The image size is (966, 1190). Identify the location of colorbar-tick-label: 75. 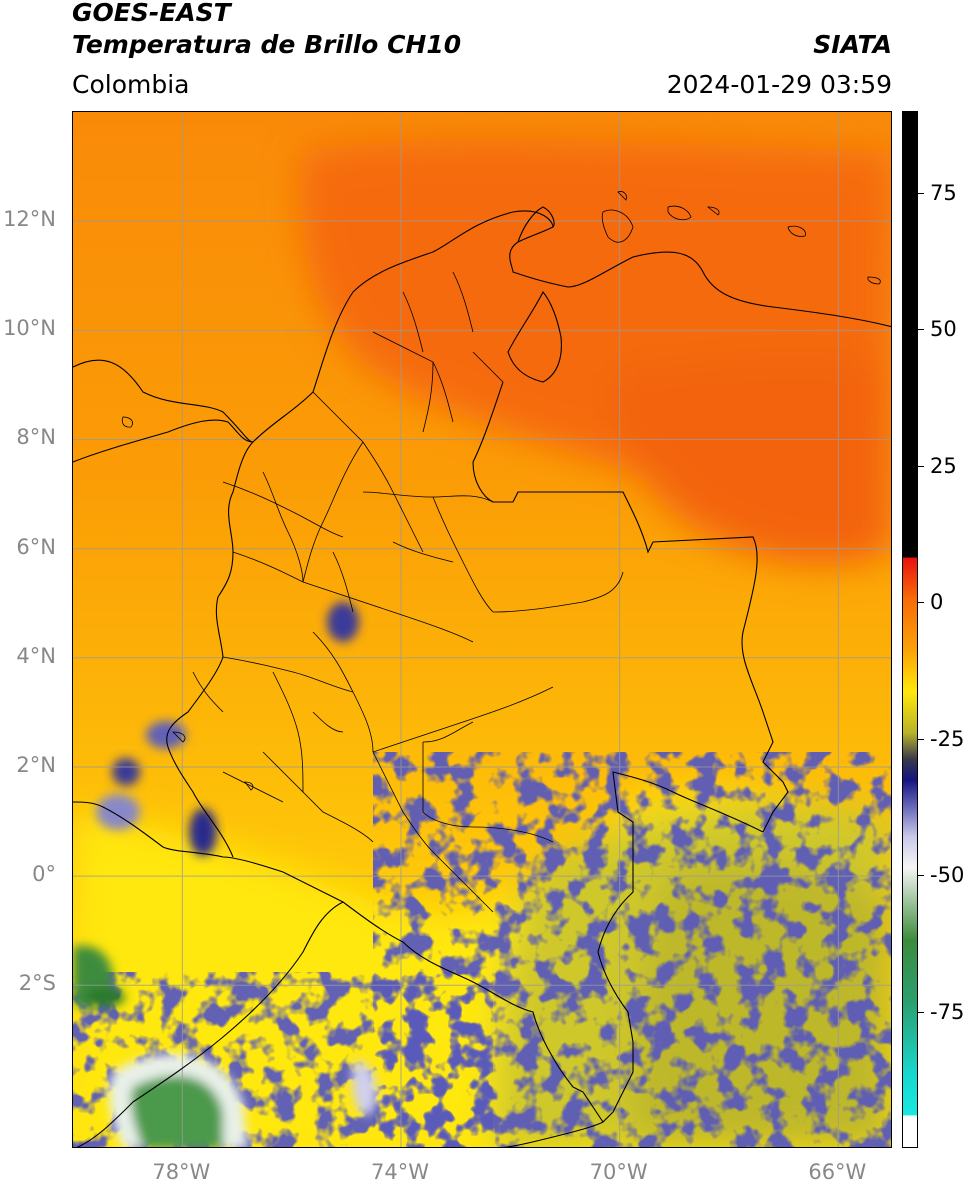
(943, 192).